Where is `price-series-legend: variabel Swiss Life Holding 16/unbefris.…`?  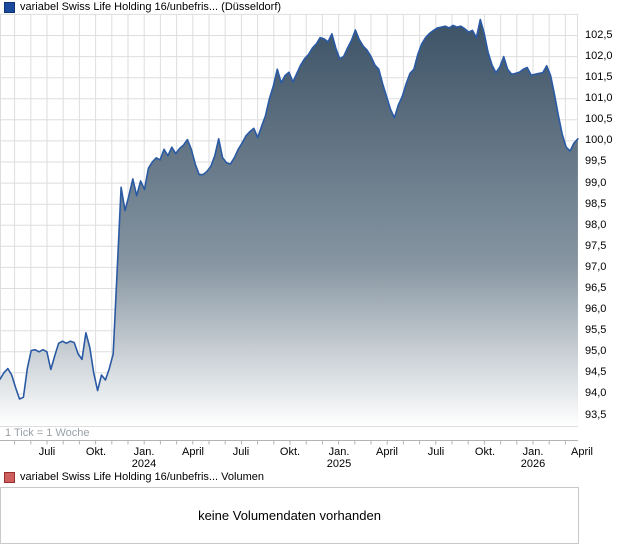 price-series-legend: variabel Swiss Life Holding 16/unbefris.… is located at coordinates (142, 7).